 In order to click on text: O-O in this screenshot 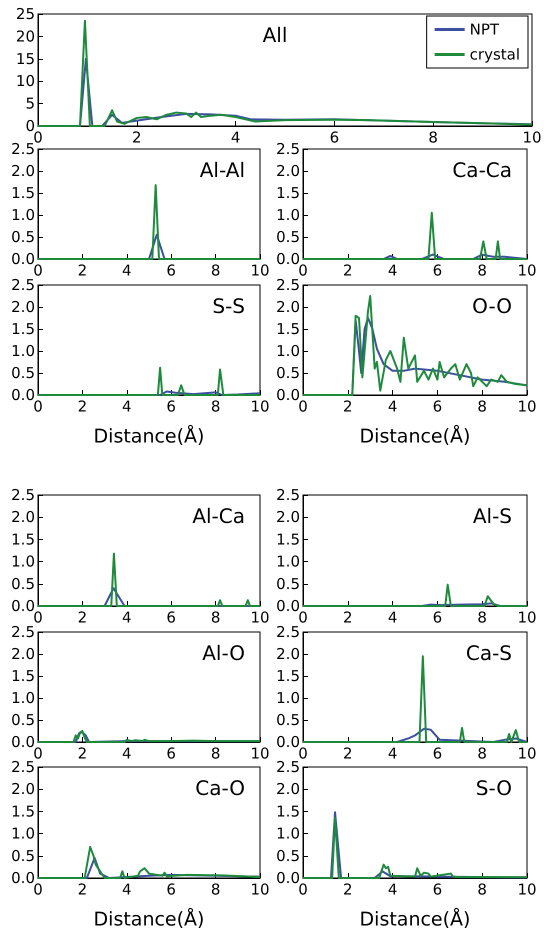, I will do `click(492, 306)`.